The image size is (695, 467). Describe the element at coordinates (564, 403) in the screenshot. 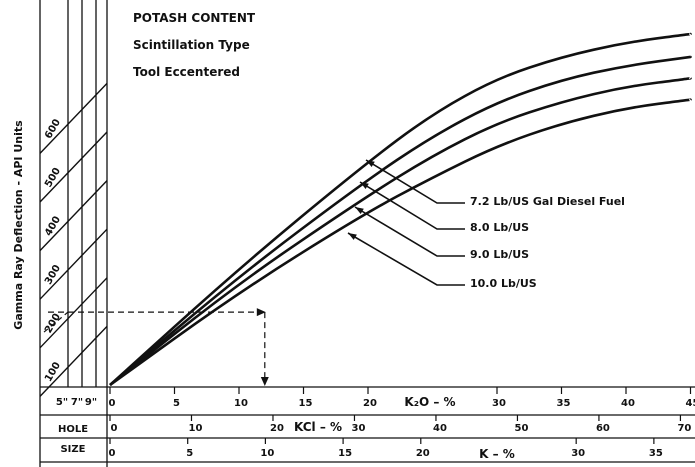

I see `k2o-tick-35: 35` at that location.